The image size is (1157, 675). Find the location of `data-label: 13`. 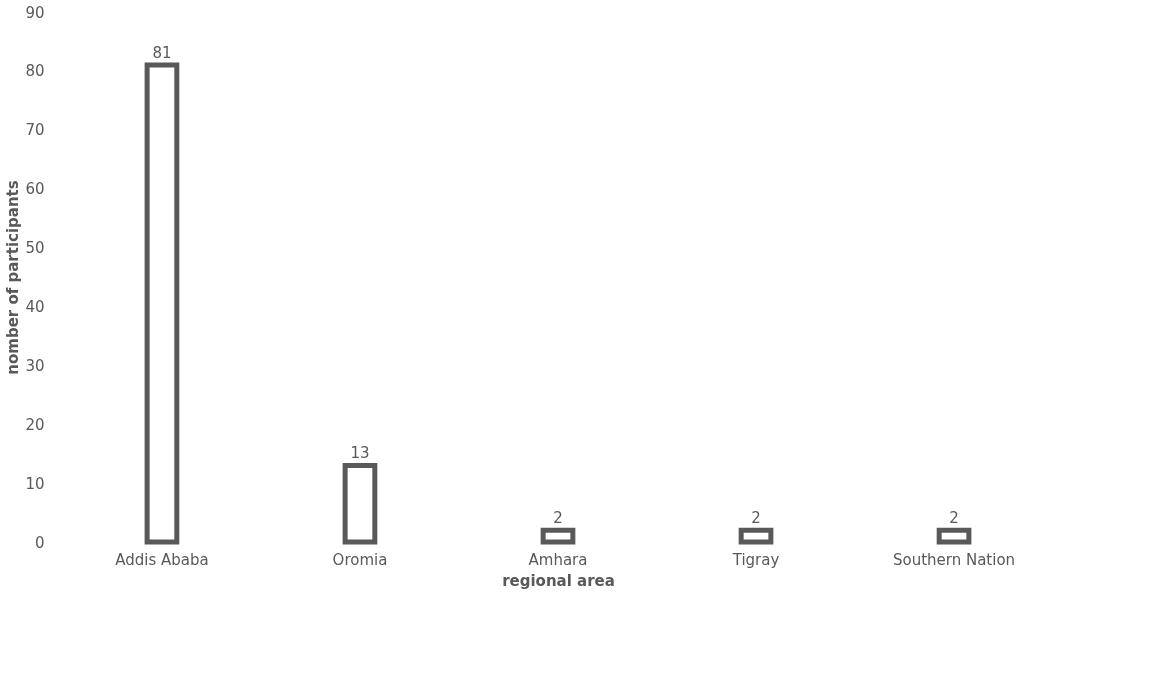

data-label: 13 is located at coordinates (360, 453).